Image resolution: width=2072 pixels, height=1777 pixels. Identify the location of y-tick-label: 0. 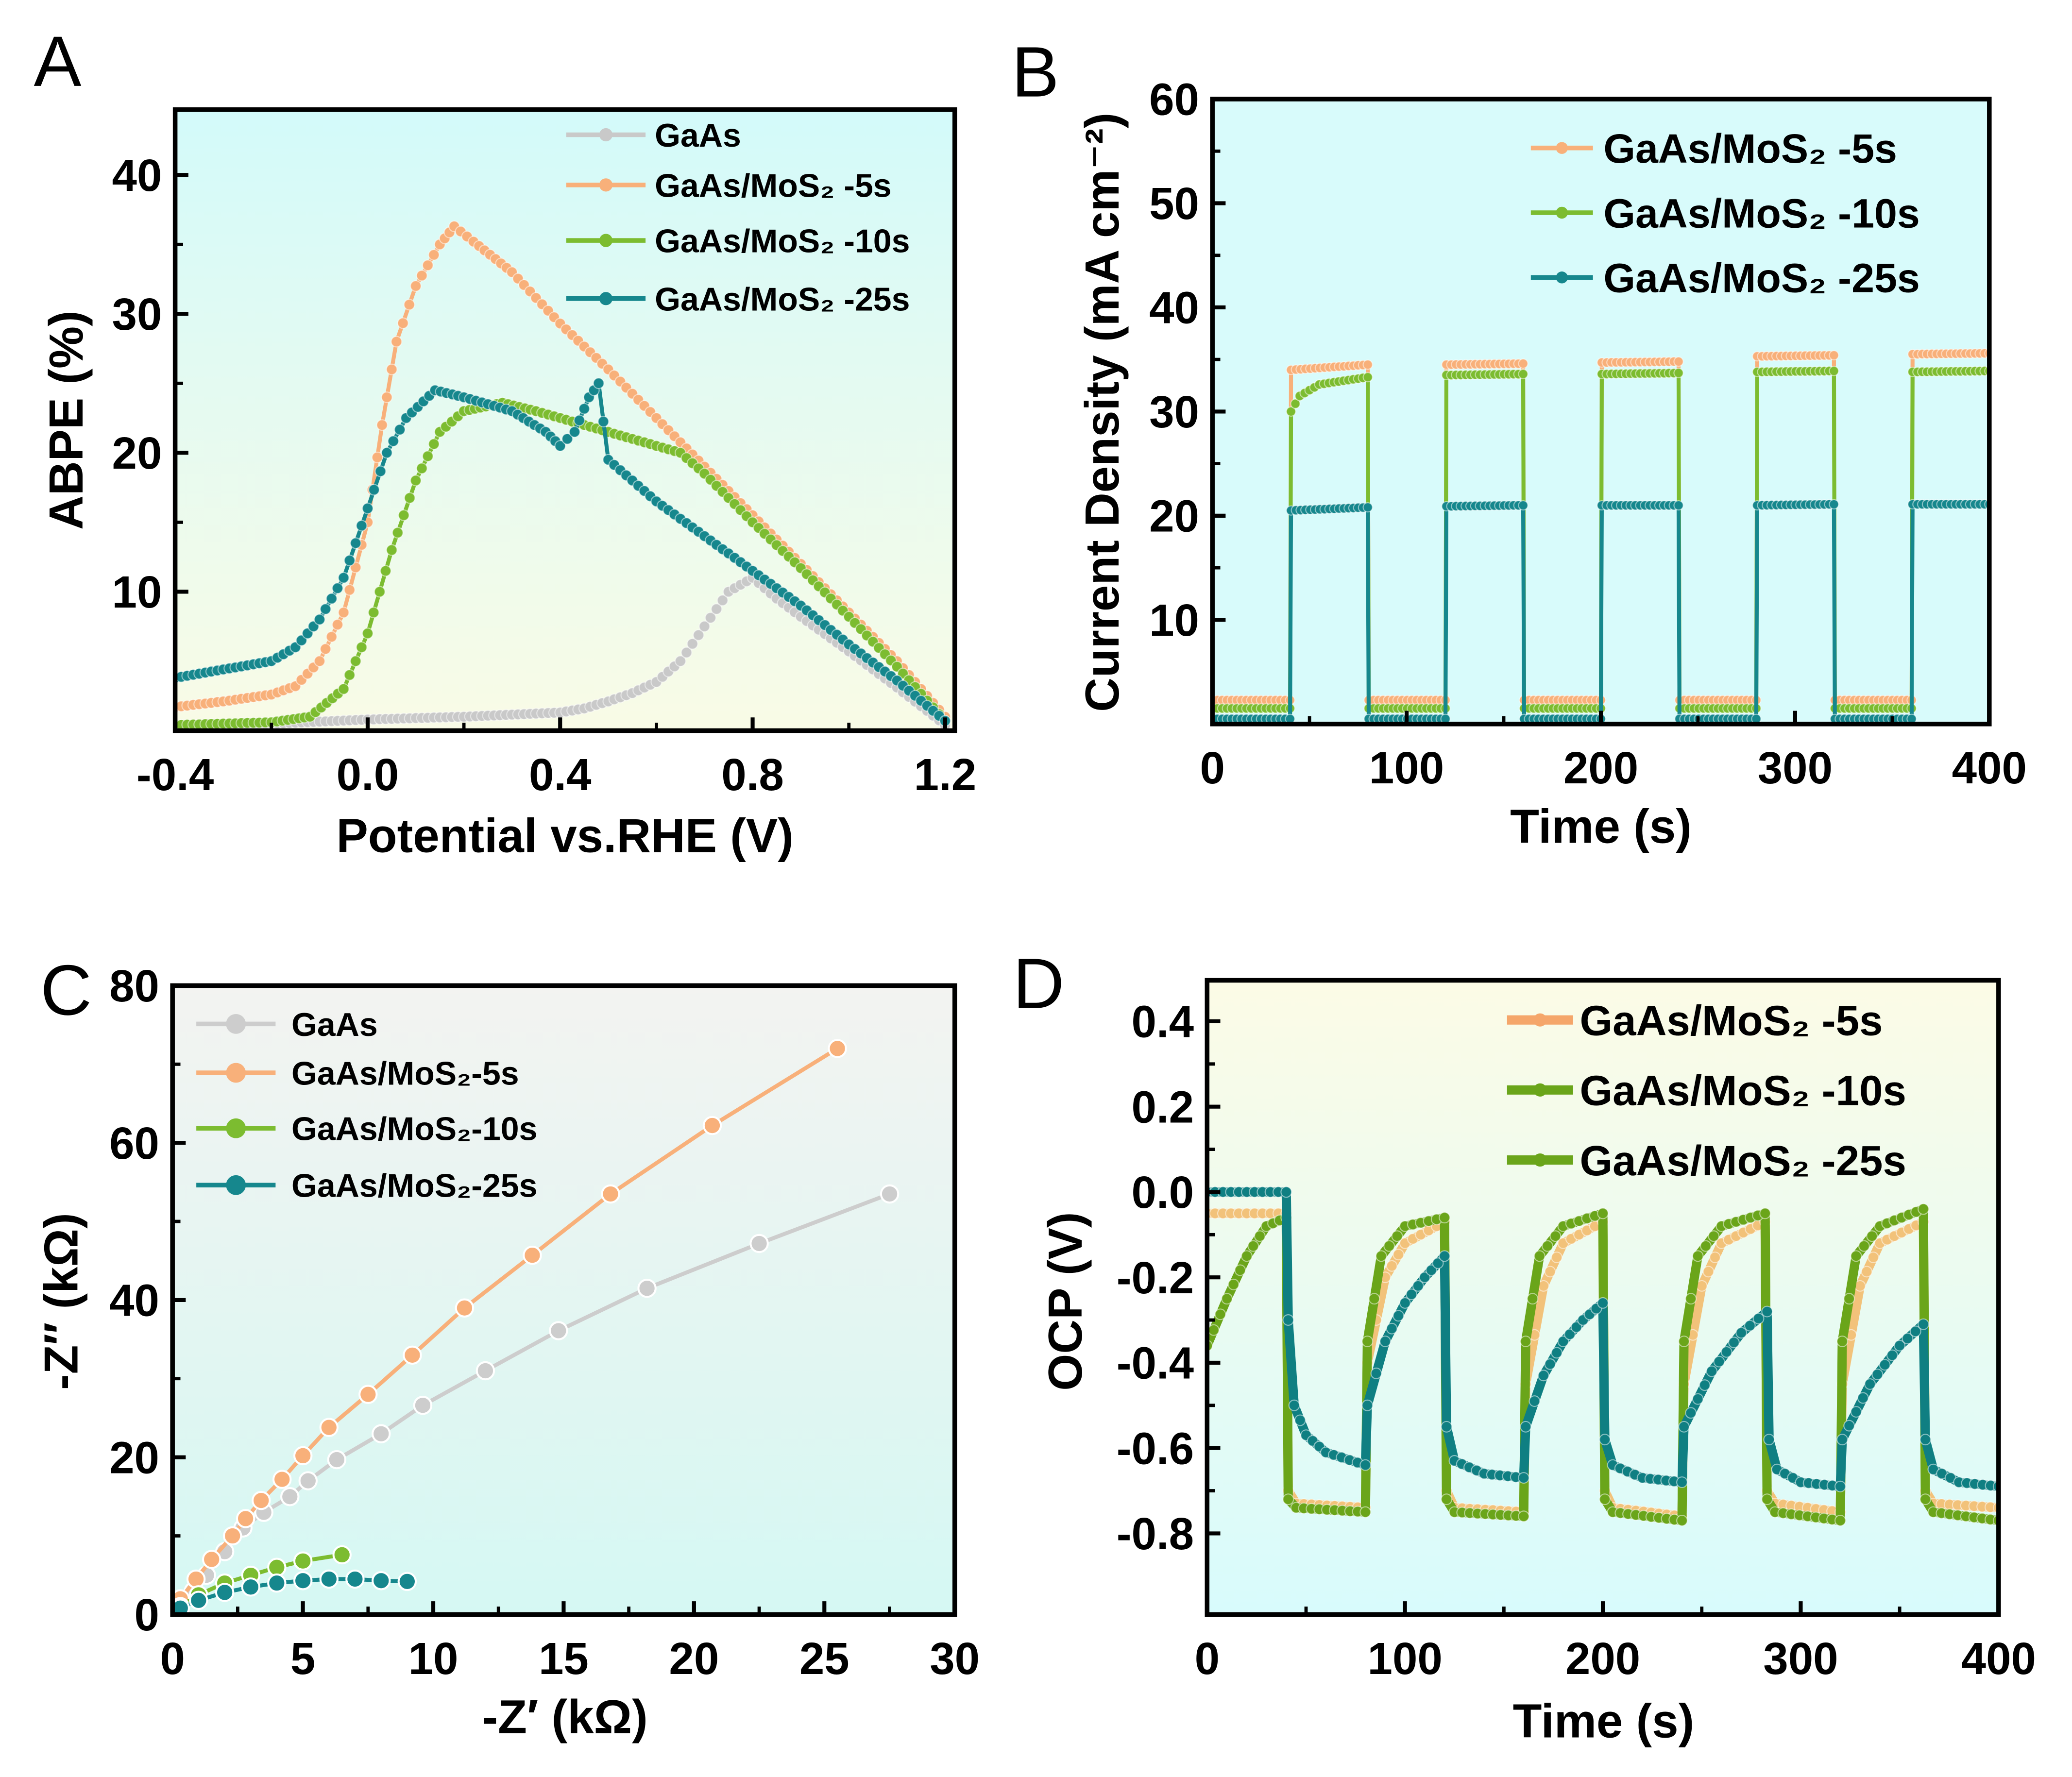
(147, 1615).